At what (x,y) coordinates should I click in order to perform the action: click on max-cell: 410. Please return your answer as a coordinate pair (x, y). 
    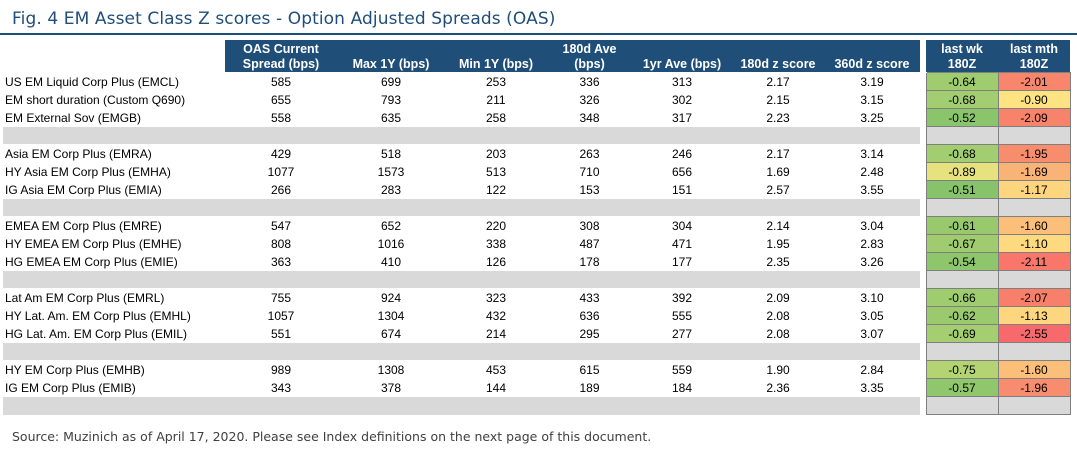
    Looking at the image, I should click on (391, 261).